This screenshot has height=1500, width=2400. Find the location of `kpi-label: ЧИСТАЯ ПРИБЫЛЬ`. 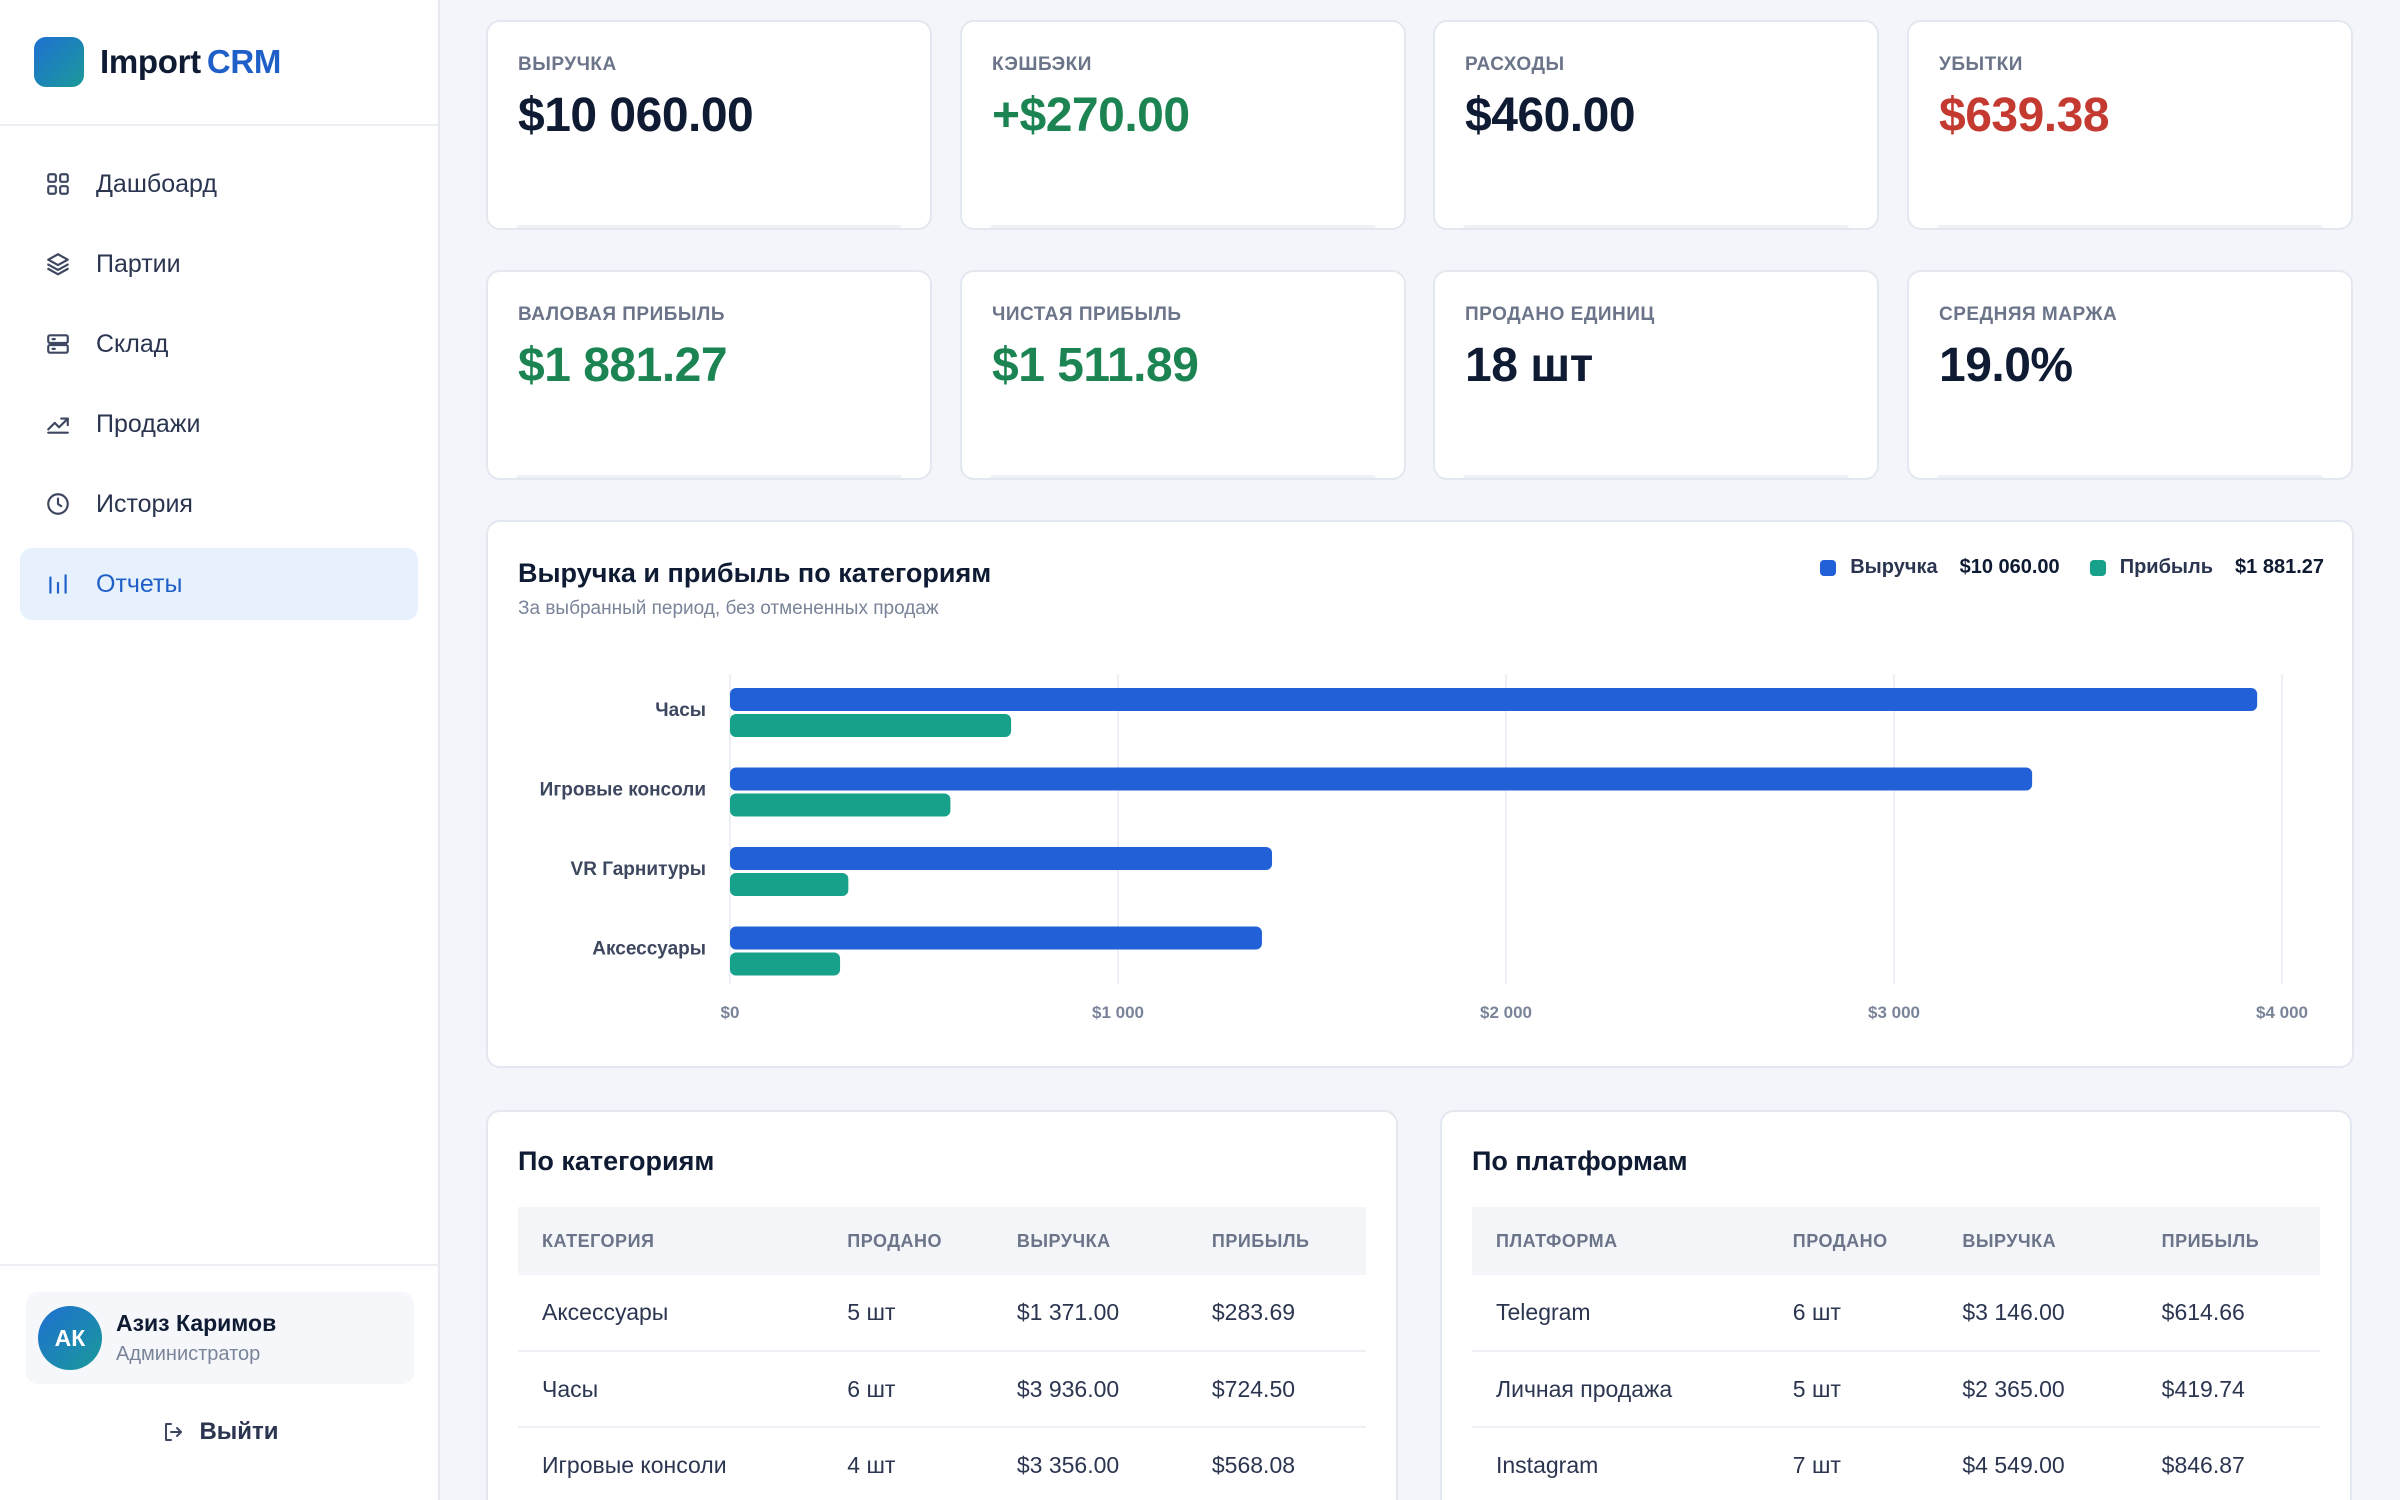

kpi-label: ЧИСТАЯ ПРИБЫЛЬ is located at coordinates (1087, 314).